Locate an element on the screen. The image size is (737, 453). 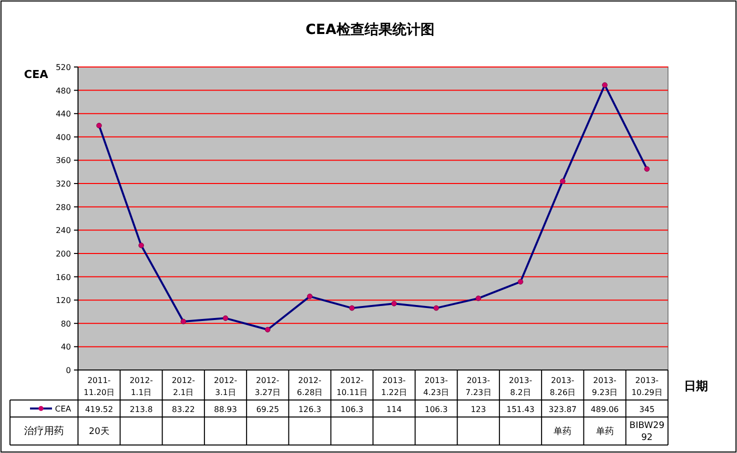
x-tick-label: 2013-10.29日 is located at coordinates (646, 386).